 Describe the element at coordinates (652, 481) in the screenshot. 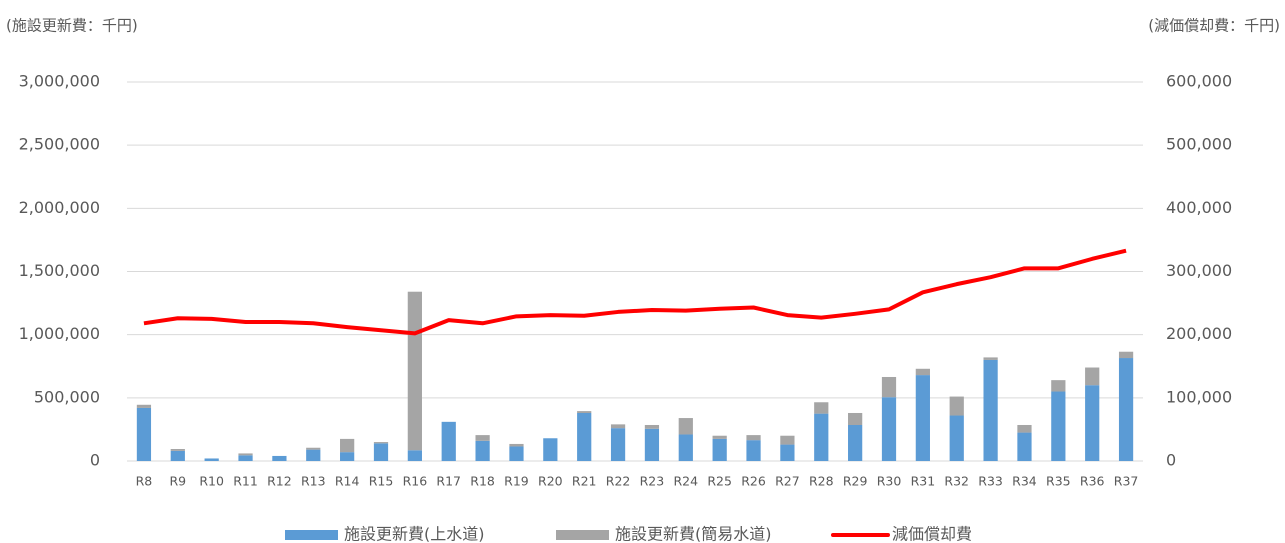

I see `x-tick-label: R23` at that location.